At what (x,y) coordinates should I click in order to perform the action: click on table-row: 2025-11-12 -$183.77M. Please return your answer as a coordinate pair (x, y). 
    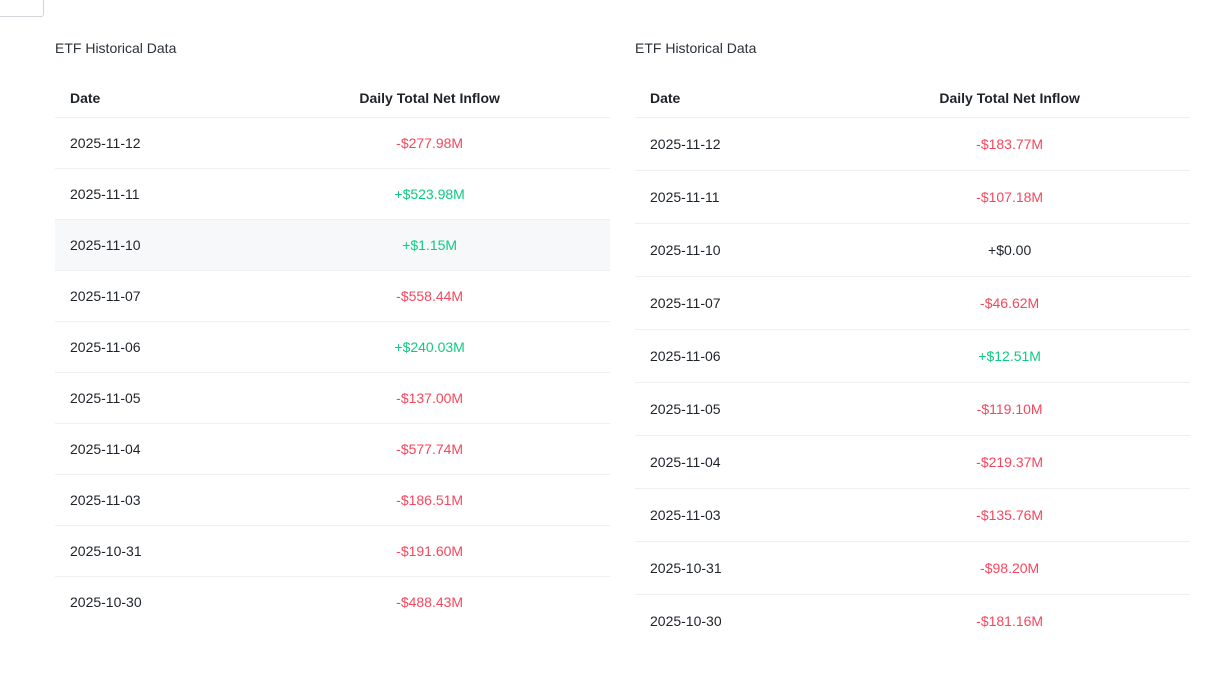
    Looking at the image, I should click on (912, 144).